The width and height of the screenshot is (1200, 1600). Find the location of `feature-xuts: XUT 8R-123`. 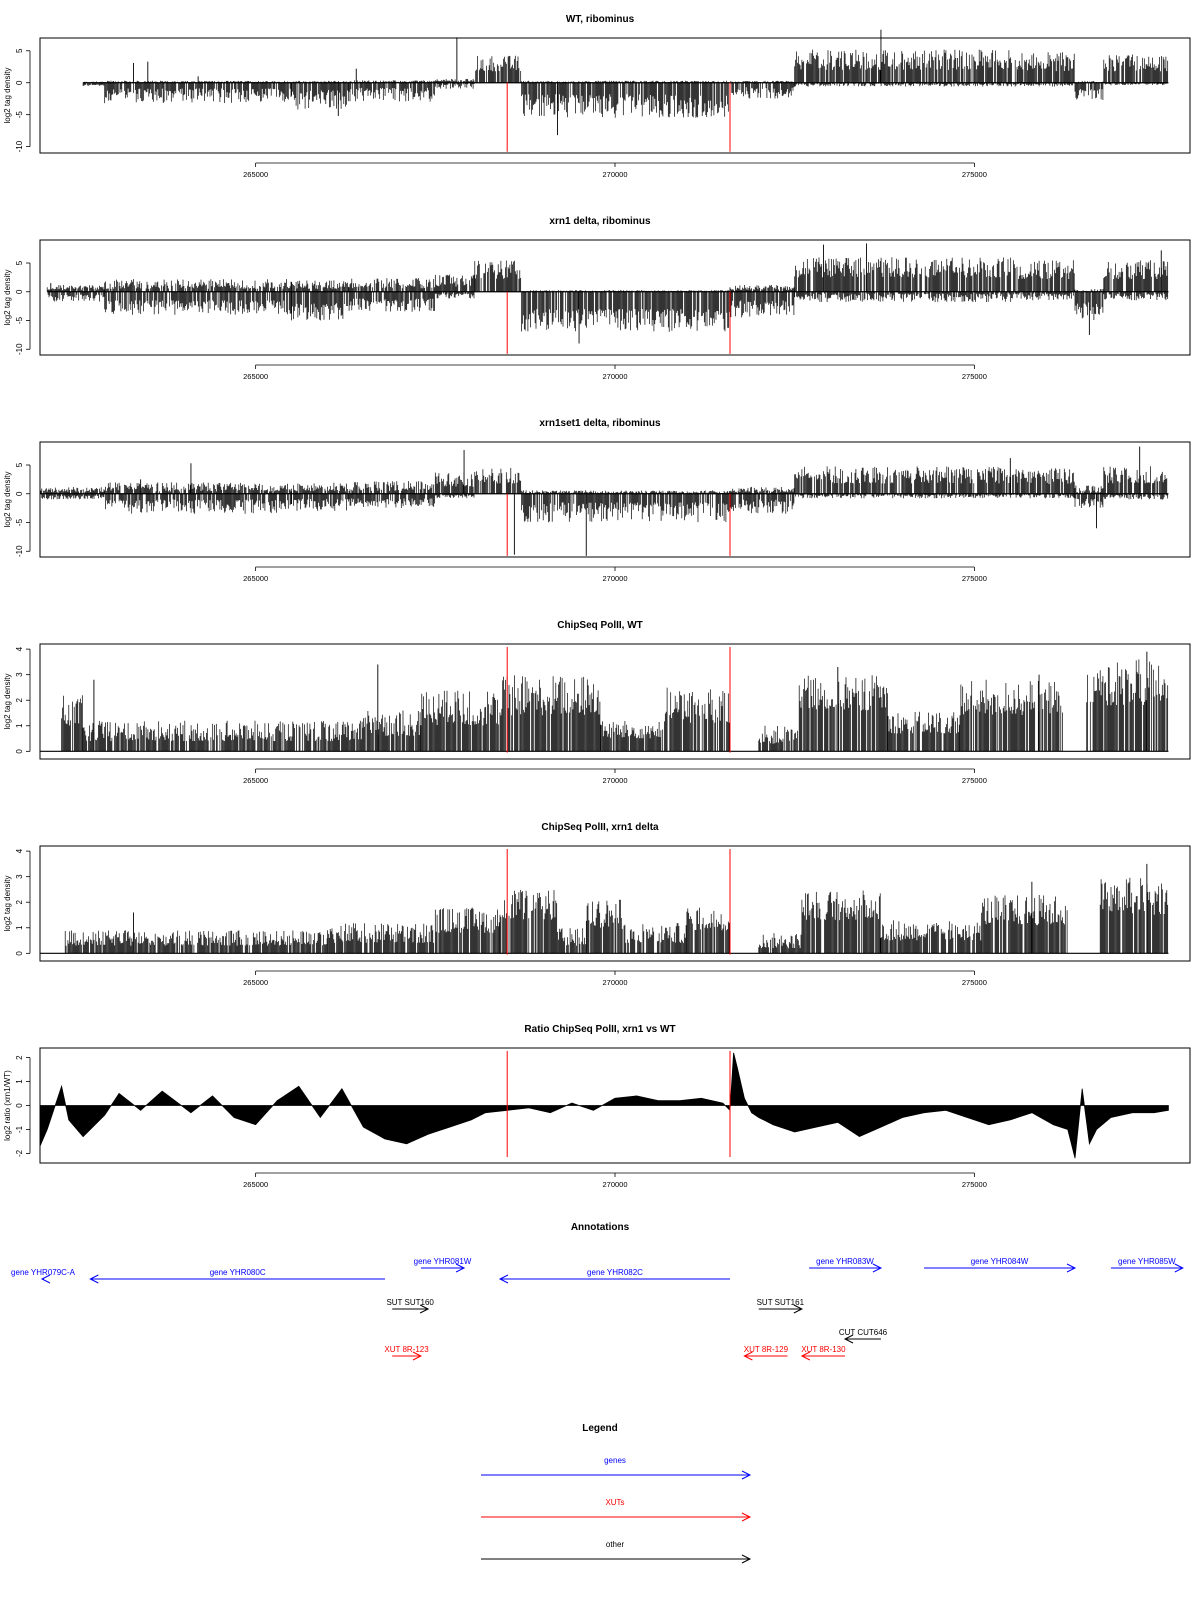

feature-xuts: XUT 8R-123 is located at coordinates (406, 1353).